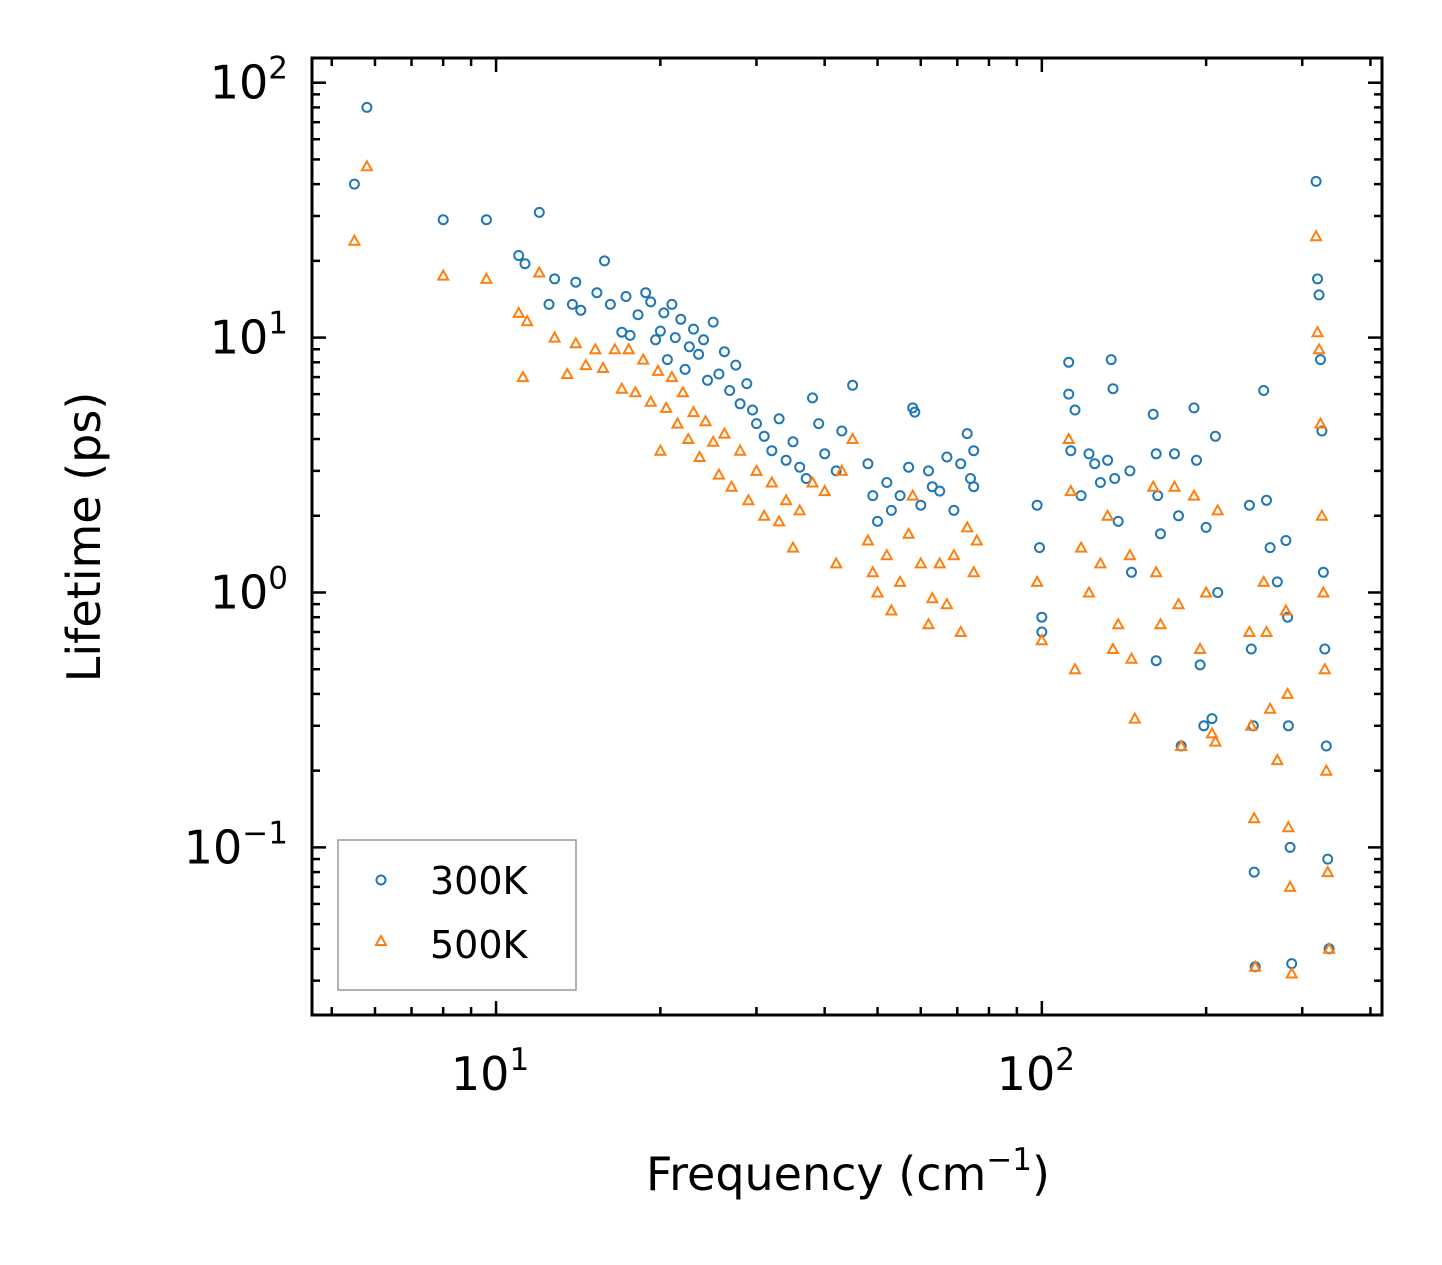  I want to click on y-axis-label: Lifetime (ps), so click(84, 537).